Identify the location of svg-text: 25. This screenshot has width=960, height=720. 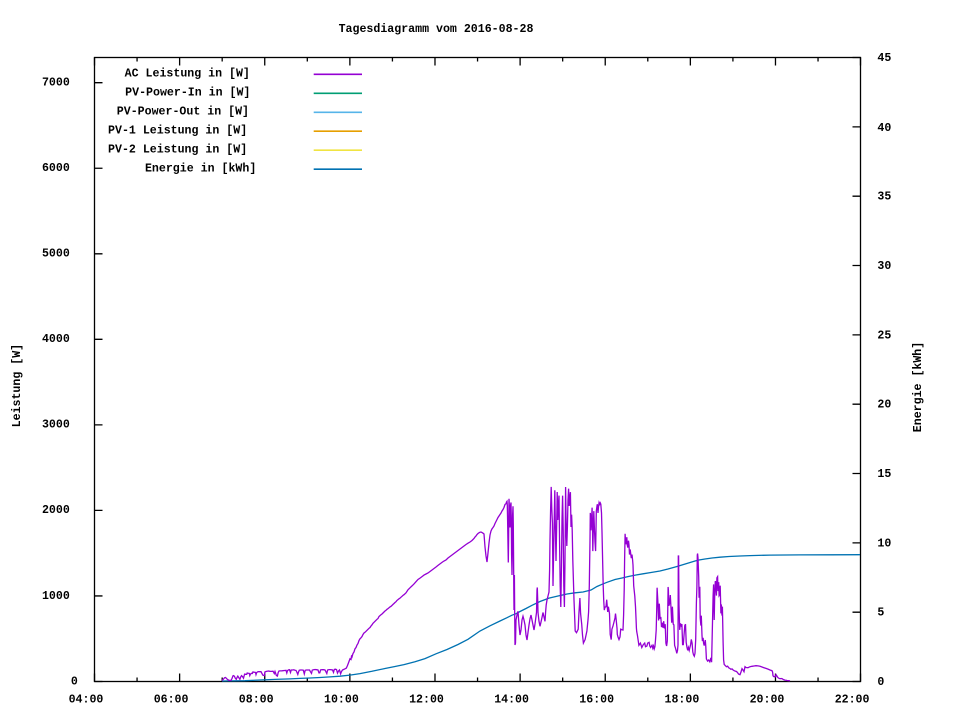
(884, 335).